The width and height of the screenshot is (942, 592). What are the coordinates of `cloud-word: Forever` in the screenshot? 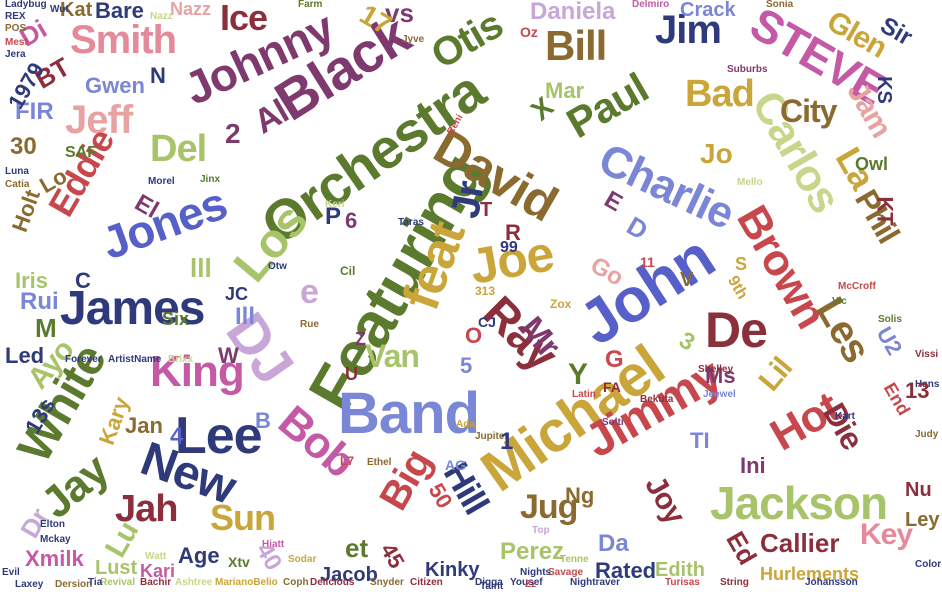 It's located at (83, 359).